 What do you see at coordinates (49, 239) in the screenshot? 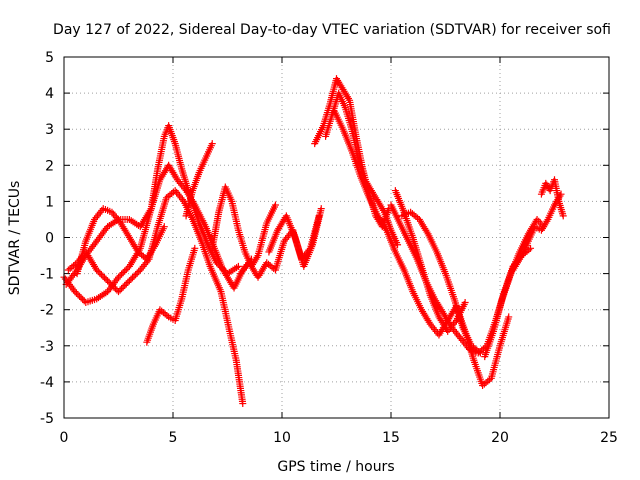
I see `y-tick-label: 0` at bounding box center [49, 239].